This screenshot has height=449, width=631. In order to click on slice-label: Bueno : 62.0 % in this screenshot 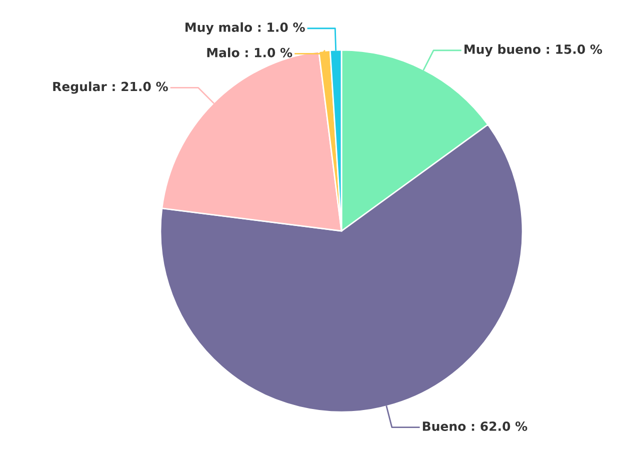, I will do `click(475, 426)`.